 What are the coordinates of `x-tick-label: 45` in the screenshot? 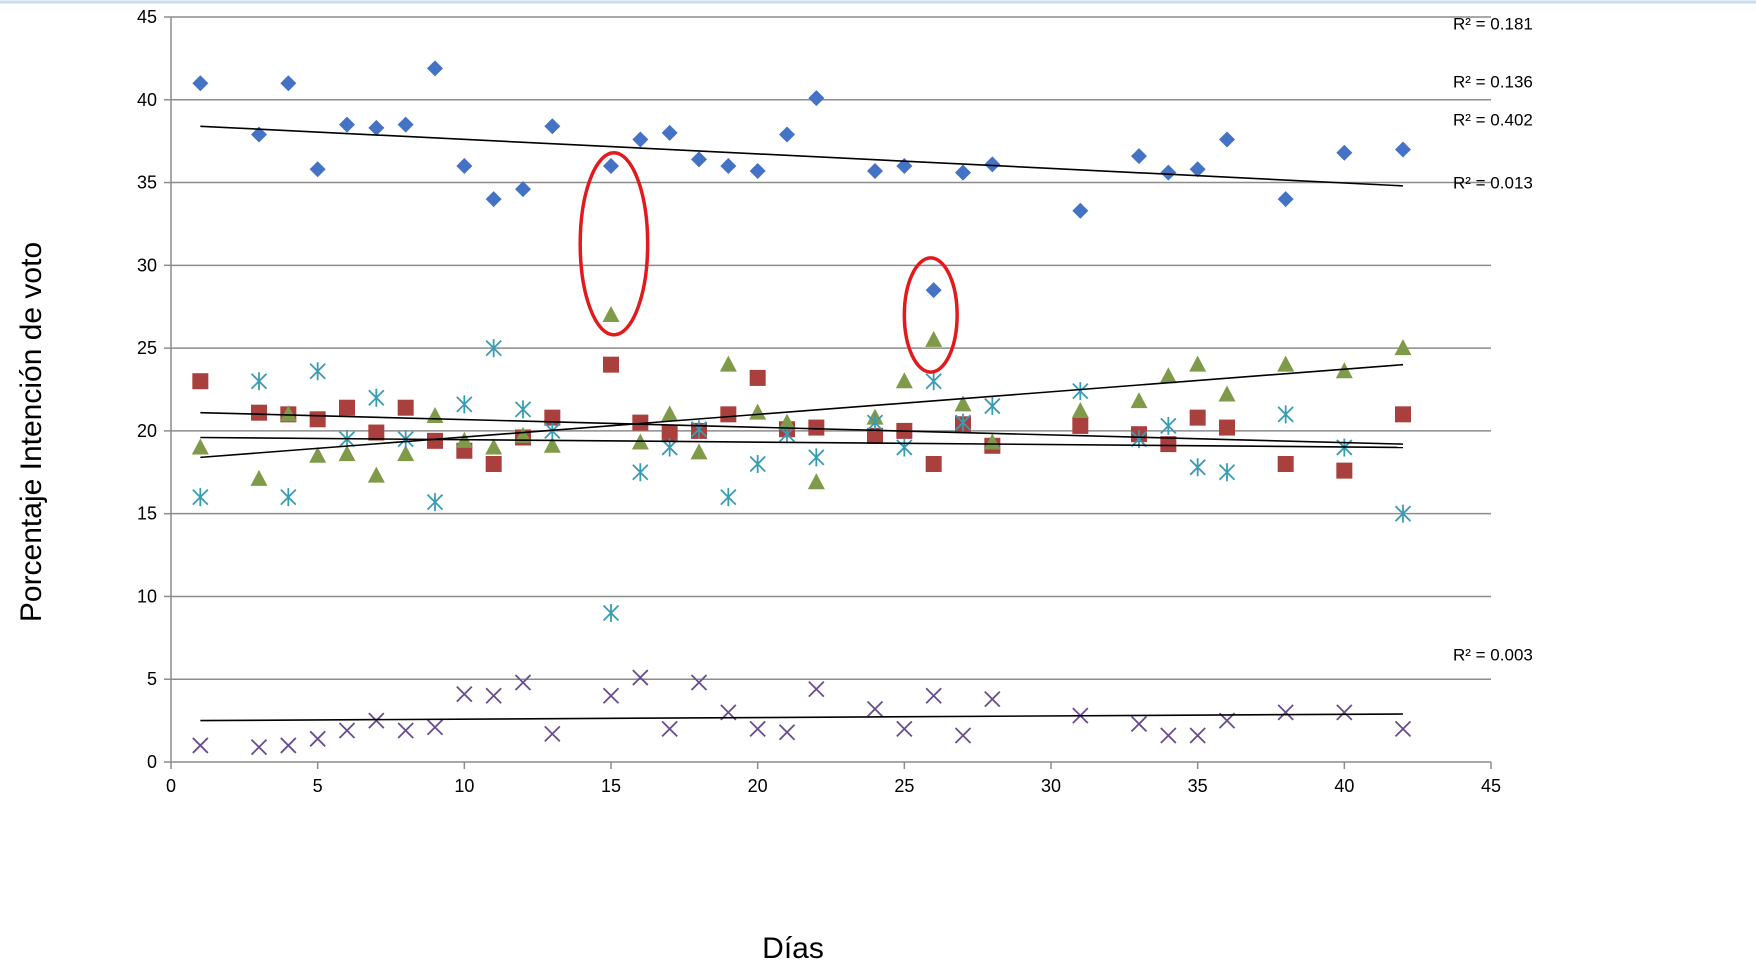 It's located at (1491, 786).